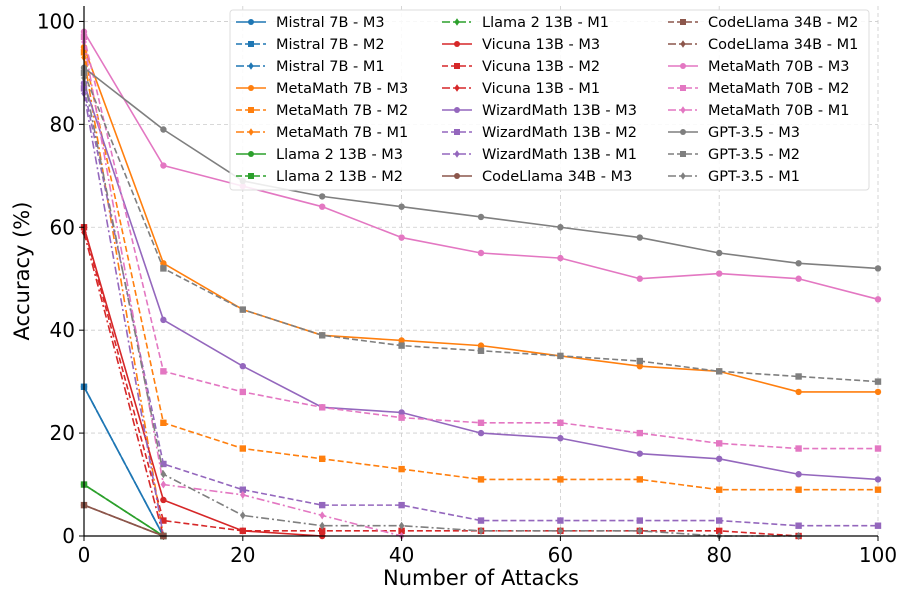 The width and height of the screenshot is (899, 589). I want to click on legend-entry: Vicuna 13B - M1, so click(521, 89).